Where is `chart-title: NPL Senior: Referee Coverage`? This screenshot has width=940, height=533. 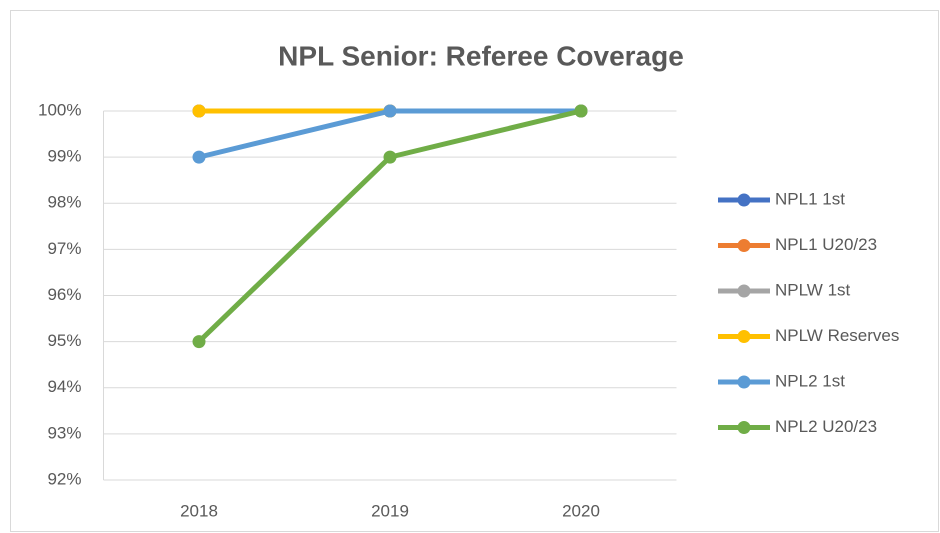
chart-title: NPL Senior: Referee Coverage is located at coordinates (481, 55).